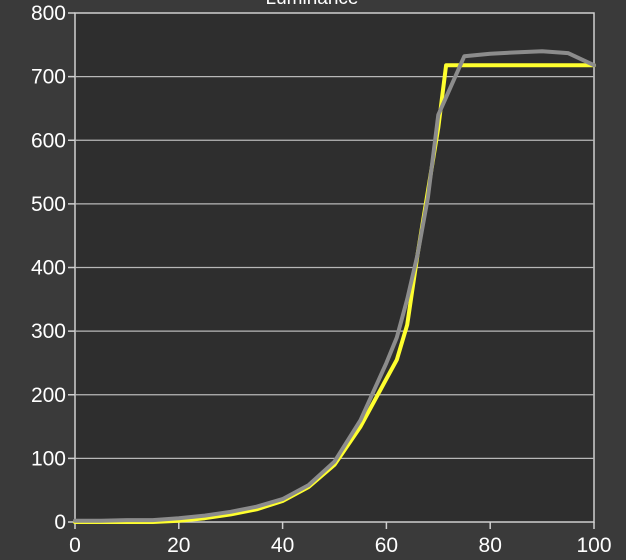 The width and height of the screenshot is (626, 560). What do you see at coordinates (48, 13) in the screenshot?
I see `y-tick-label: 800` at bounding box center [48, 13].